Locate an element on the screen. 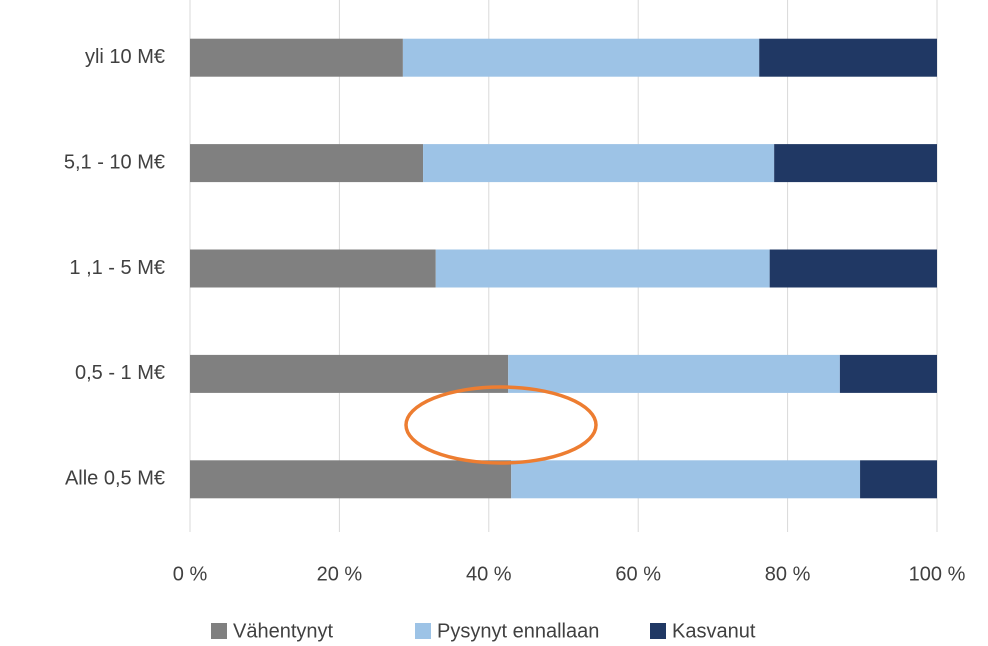 The width and height of the screenshot is (988, 646). x-tick-label: 60 % is located at coordinates (638, 574).